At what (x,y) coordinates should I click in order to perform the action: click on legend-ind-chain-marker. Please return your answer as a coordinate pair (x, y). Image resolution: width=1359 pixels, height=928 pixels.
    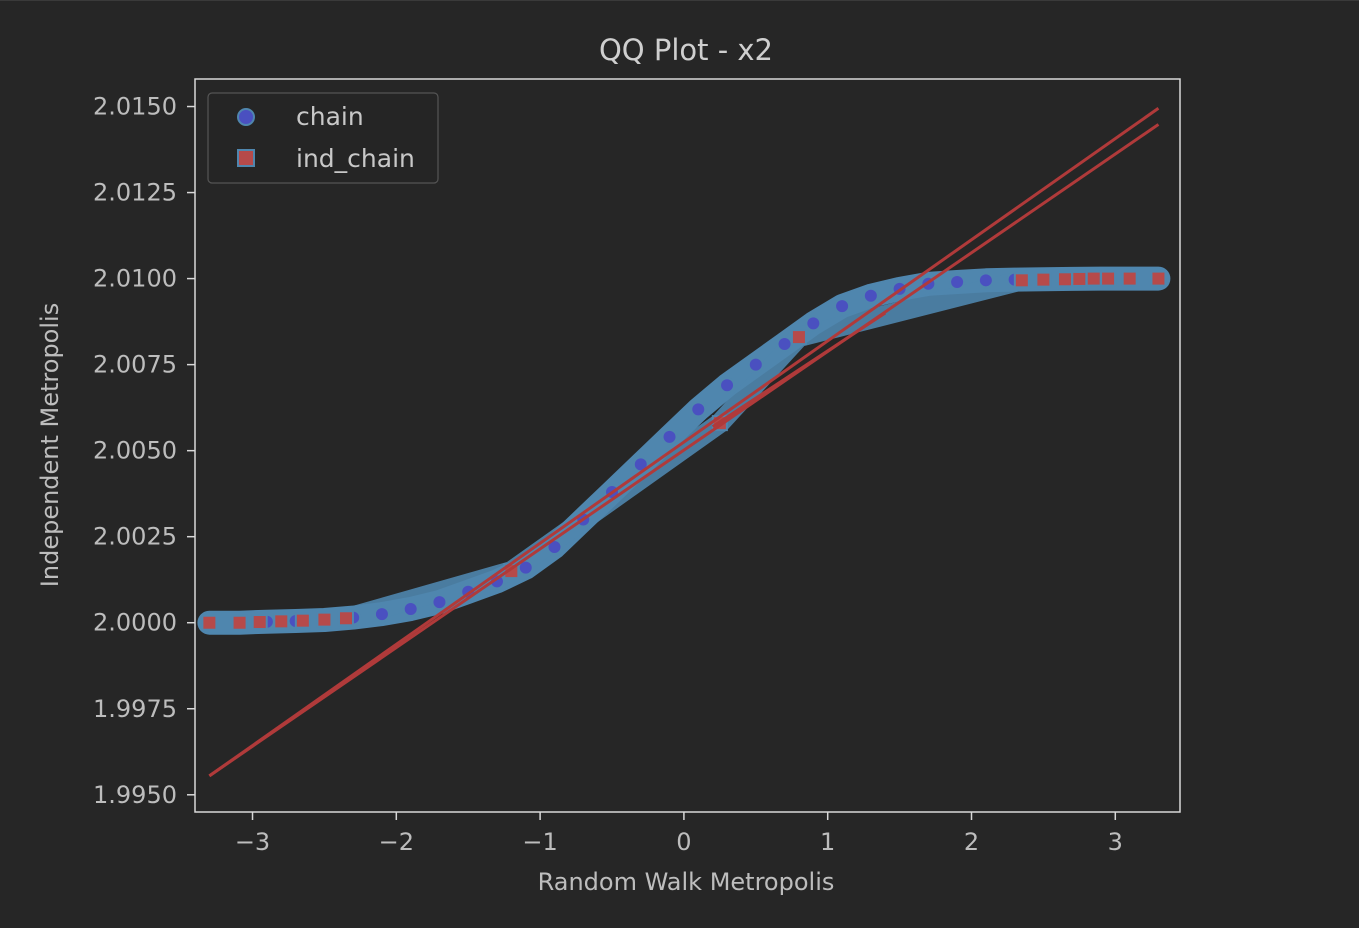
    Looking at the image, I should click on (246, 158).